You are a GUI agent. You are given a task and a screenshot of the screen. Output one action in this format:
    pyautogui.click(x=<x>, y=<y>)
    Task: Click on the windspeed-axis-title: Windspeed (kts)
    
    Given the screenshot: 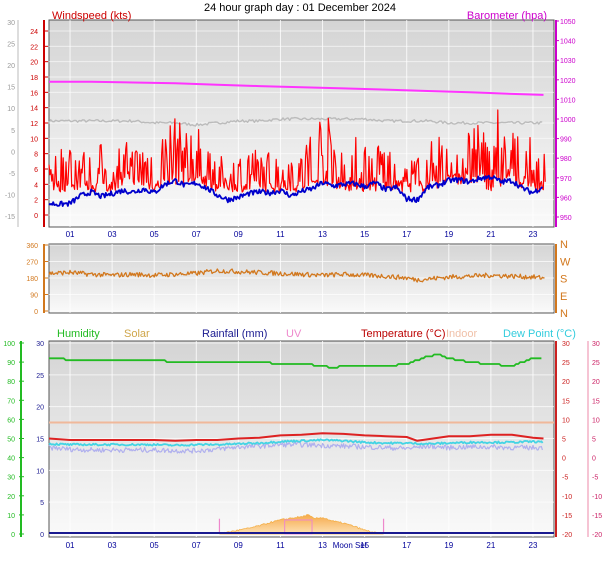 What is the action you would take?
    pyautogui.click(x=91, y=16)
    